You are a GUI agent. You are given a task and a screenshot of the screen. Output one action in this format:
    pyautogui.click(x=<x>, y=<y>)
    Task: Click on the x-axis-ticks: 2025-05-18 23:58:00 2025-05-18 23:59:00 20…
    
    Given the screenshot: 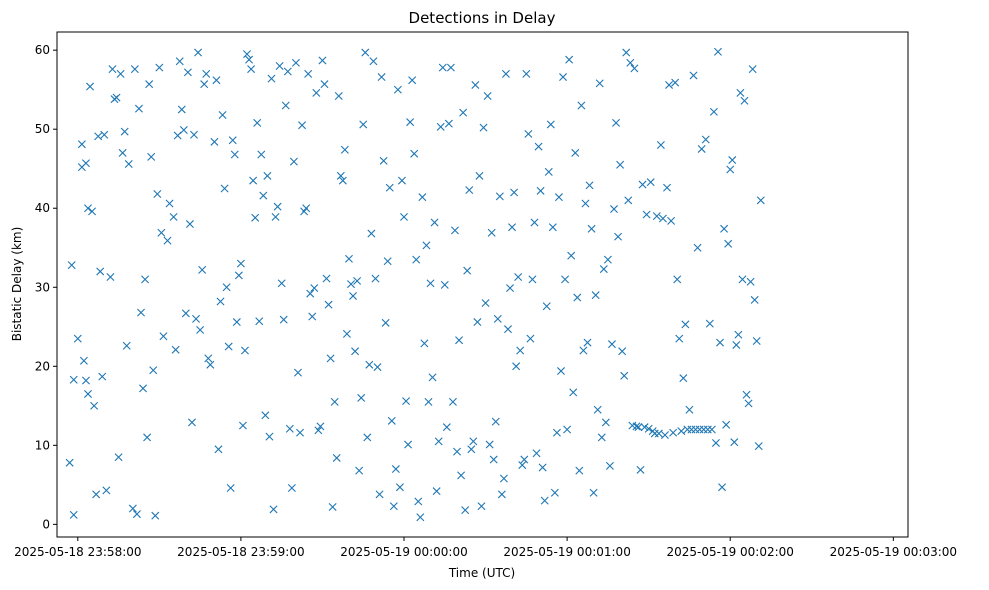 What is the action you would take?
    pyautogui.click(x=485, y=548)
    